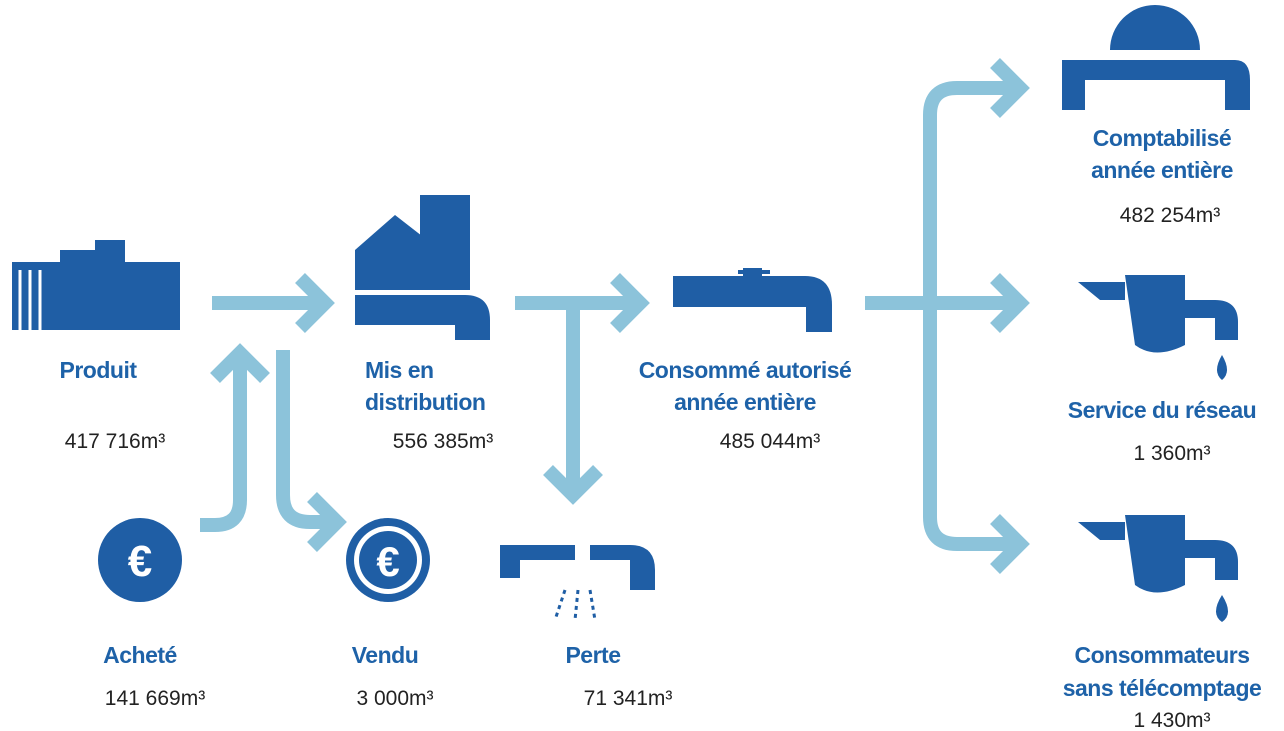 Image resolution: width=1284 pixels, height=731 pixels. Describe the element at coordinates (1162, 688) in the screenshot. I see `node-label: sans télécomptage` at that location.